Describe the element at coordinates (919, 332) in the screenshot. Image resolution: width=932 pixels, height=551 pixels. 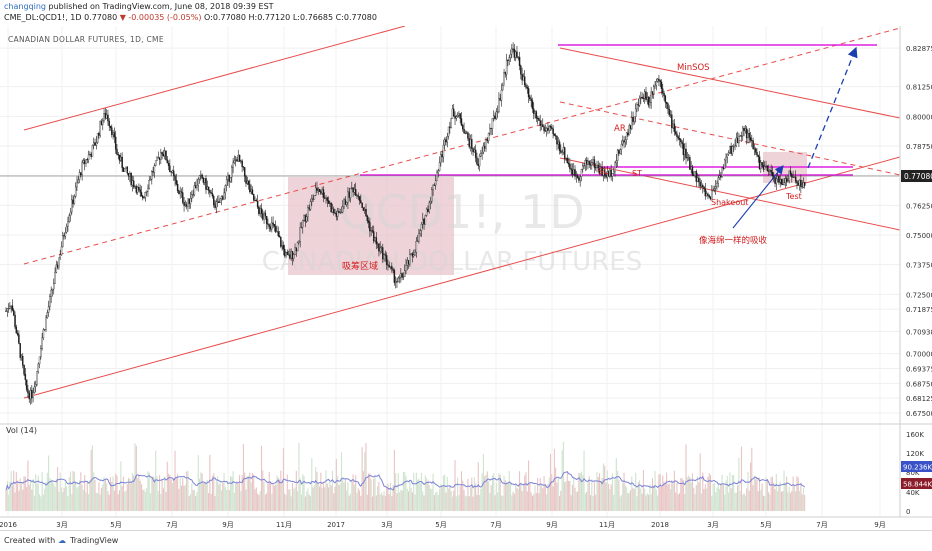
I see `price-tick-label: 0.70938` at that location.